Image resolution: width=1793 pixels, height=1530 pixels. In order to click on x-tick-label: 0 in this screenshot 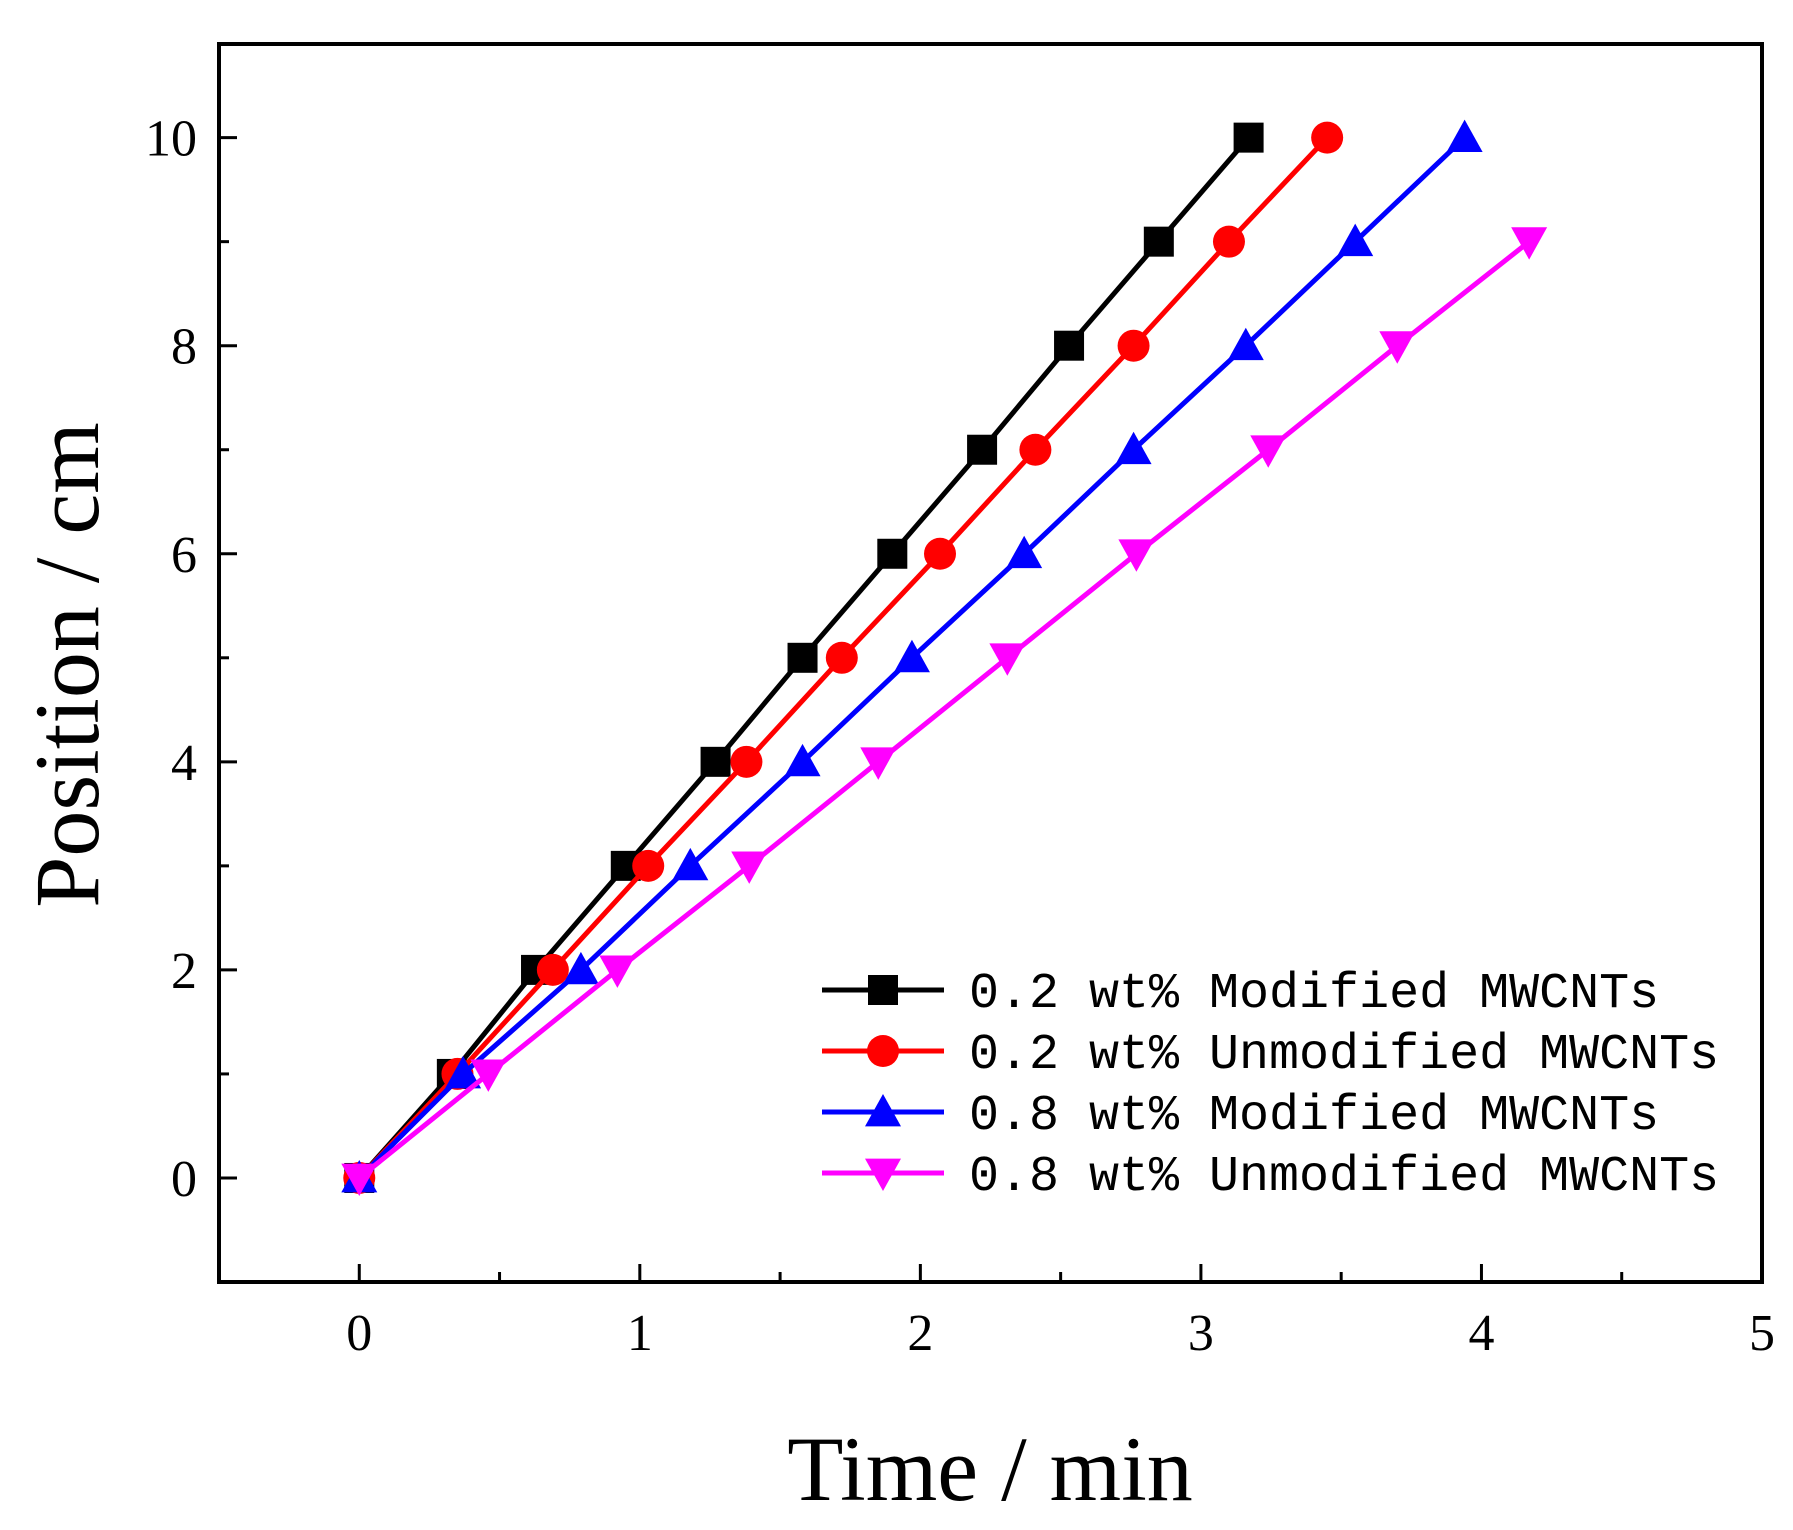, I will do `click(359, 1333)`.